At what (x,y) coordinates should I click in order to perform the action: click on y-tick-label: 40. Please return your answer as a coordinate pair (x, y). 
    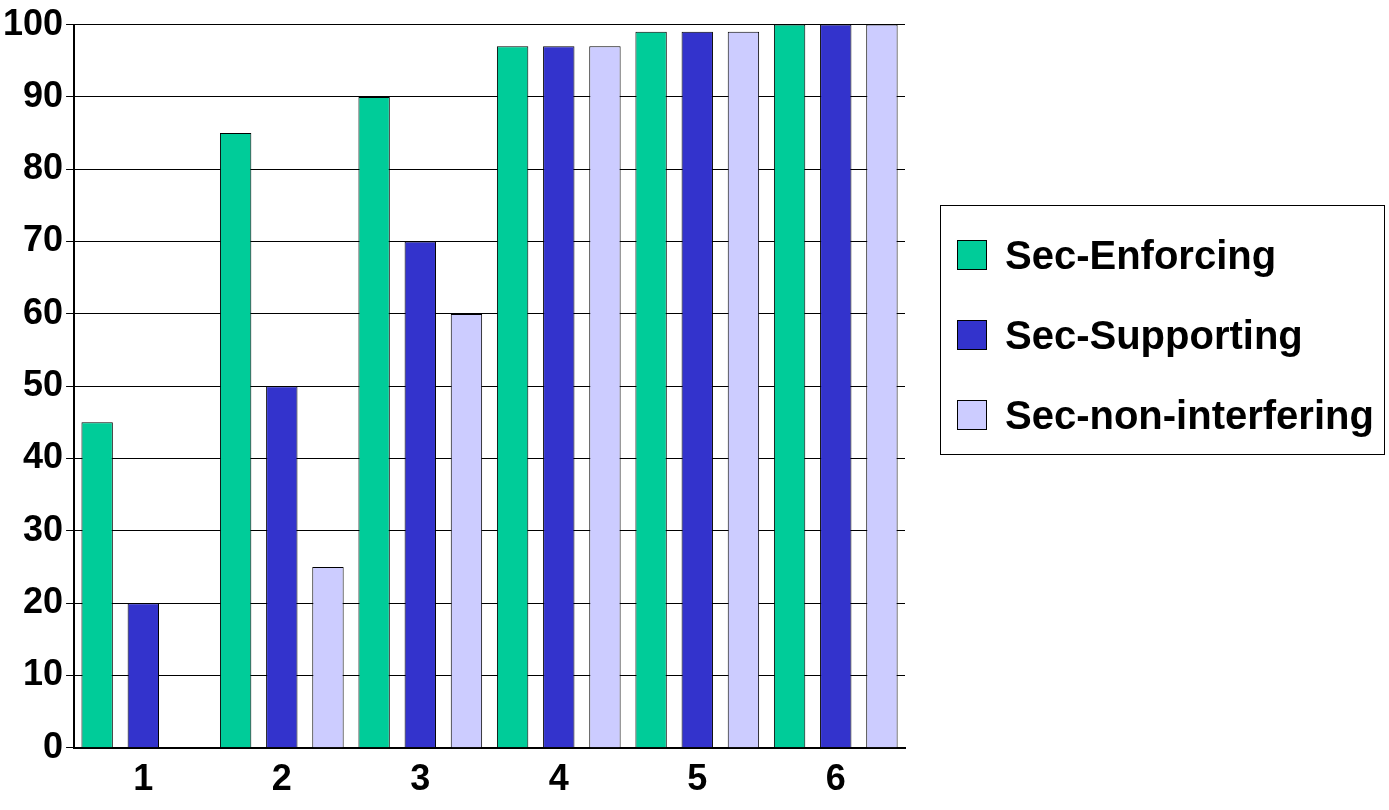
    Looking at the image, I should click on (43, 456).